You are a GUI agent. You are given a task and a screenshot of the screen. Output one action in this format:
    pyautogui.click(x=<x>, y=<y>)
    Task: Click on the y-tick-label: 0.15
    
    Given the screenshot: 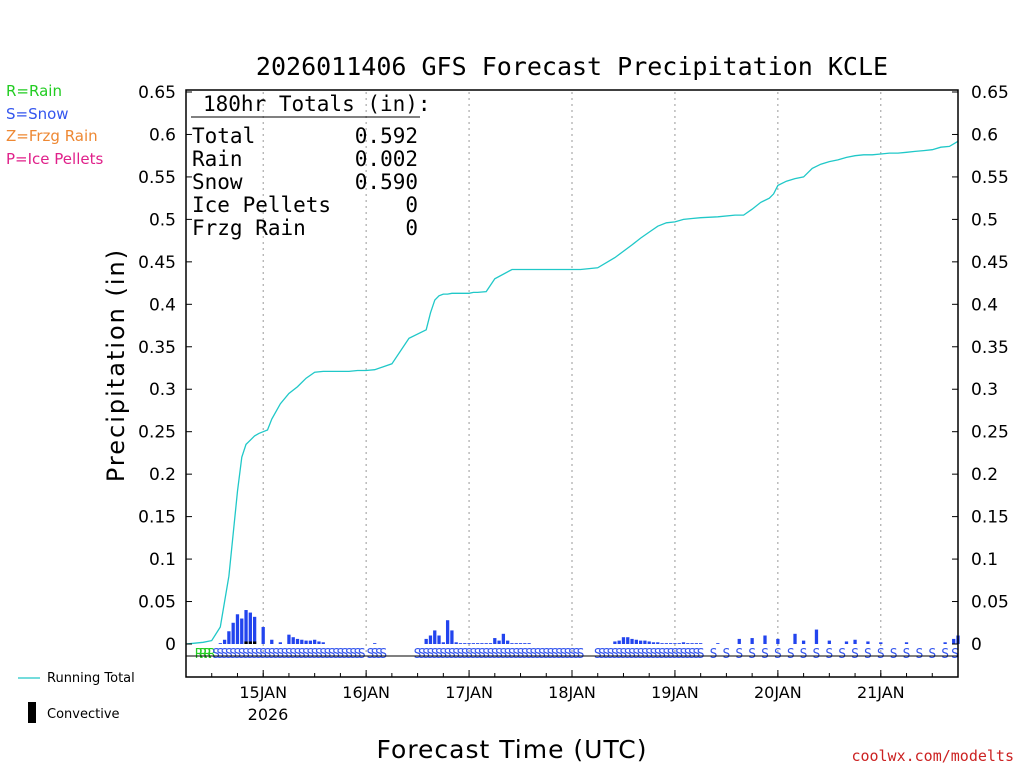 What is the action you would take?
    pyautogui.click(x=157, y=518)
    